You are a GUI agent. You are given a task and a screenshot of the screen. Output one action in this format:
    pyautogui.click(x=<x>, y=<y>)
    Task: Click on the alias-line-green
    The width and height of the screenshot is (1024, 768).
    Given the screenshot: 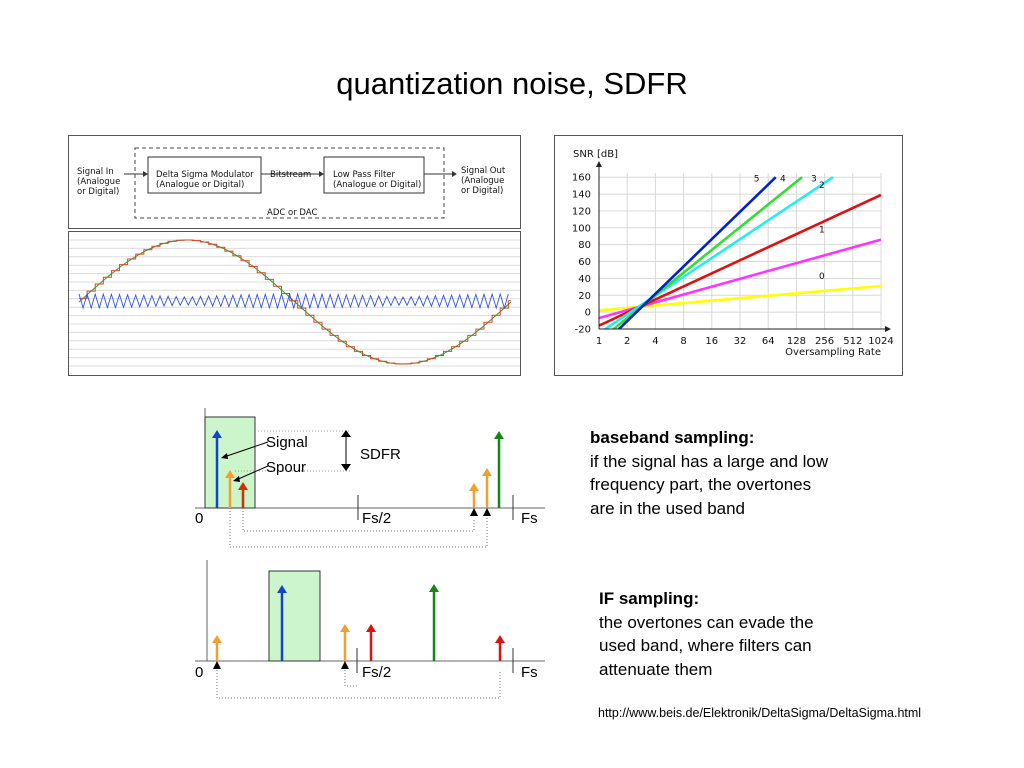 What is the action you would take?
    pyautogui.click(x=499, y=469)
    